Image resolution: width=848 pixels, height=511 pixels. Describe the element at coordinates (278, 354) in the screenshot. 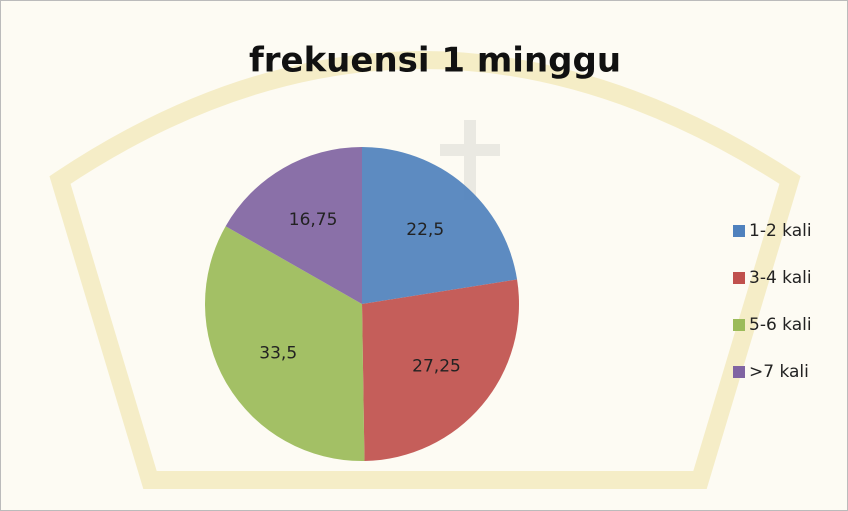

I see `data-label: 33,5` at that location.